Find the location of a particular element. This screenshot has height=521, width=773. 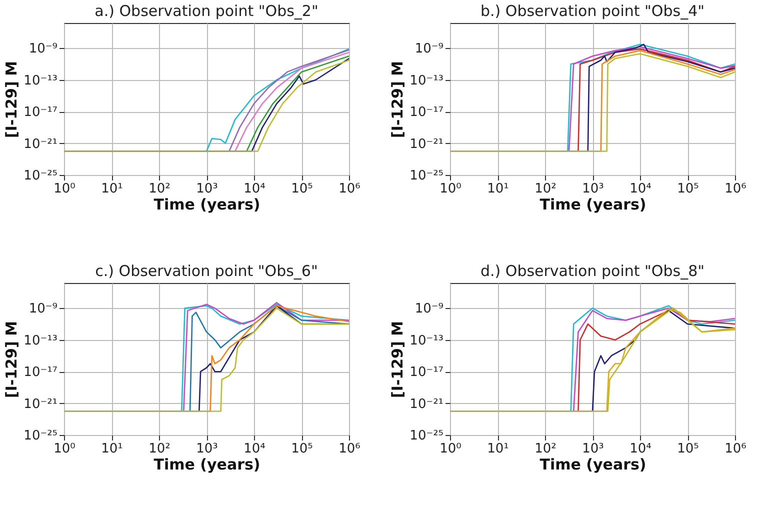

chart-title: d.) Observation point "Obs_8" is located at coordinates (592, 271).